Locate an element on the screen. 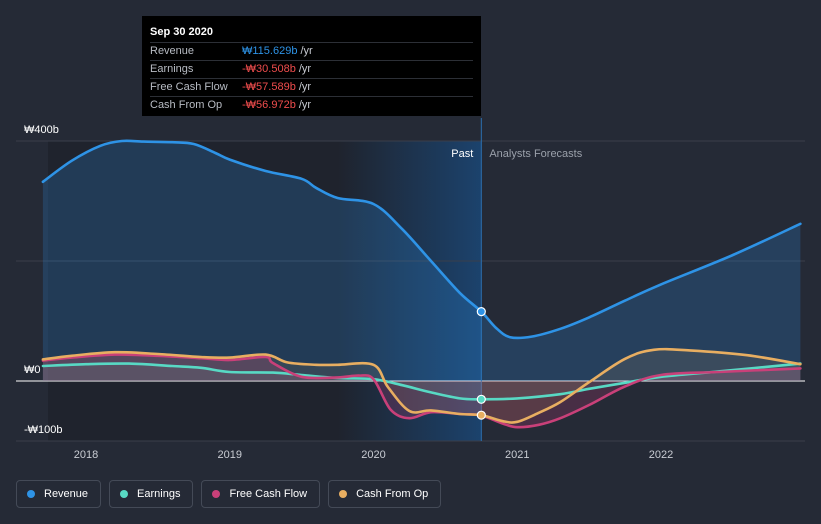 Image resolution: width=821 pixels, height=524 pixels. tooltip-row-free-cash-flow: Free Cash Flow -₩57.589b /yr is located at coordinates (311, 87).